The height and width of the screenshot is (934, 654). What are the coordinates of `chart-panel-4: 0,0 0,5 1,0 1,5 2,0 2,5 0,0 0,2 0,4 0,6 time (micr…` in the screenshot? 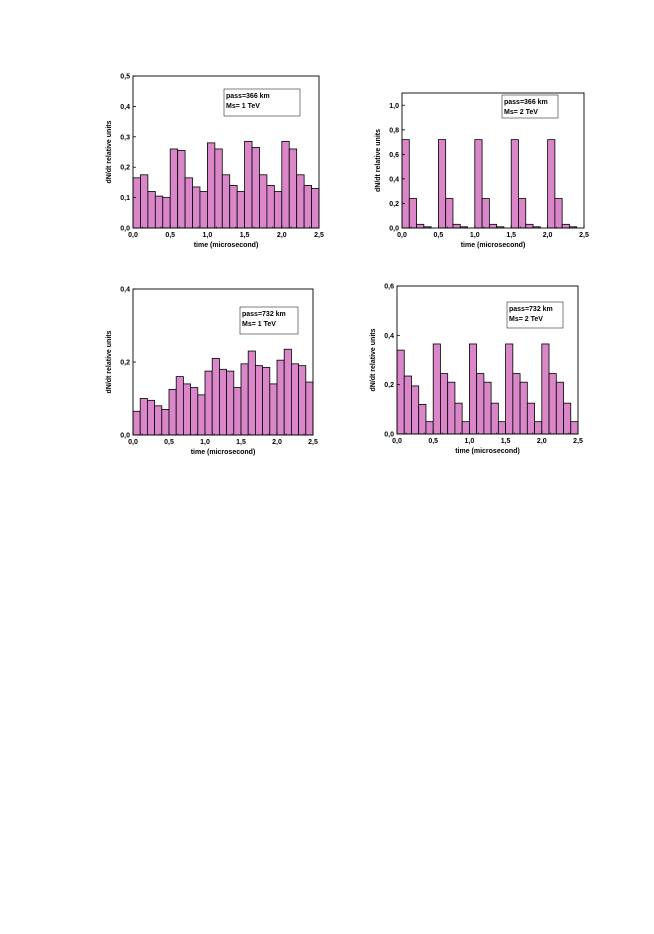 It's located at (476, 370).